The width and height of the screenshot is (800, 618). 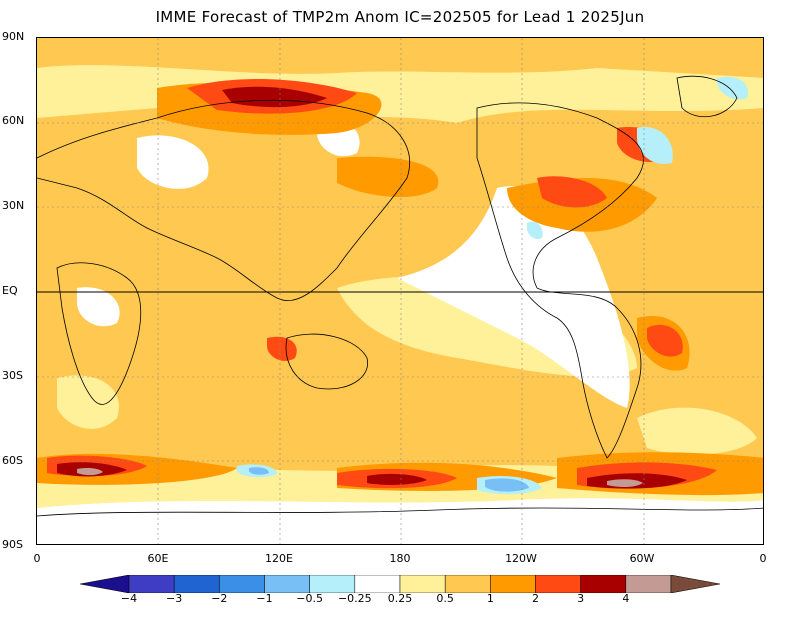 I want to click on moderate-cool-regions, so click(x=389, y=479).